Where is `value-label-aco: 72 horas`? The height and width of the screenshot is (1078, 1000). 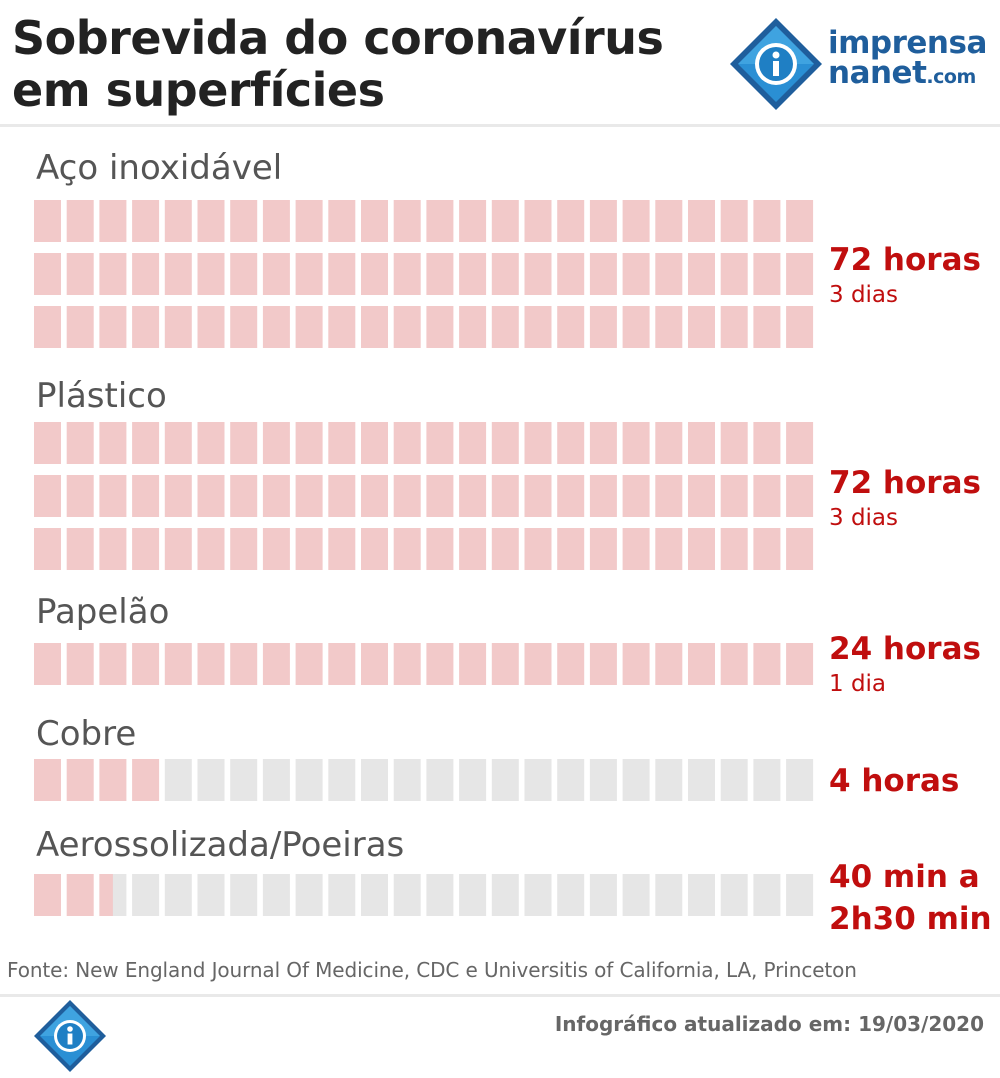
value-label-aco: 72 horas is located at coordinates (905, 260).